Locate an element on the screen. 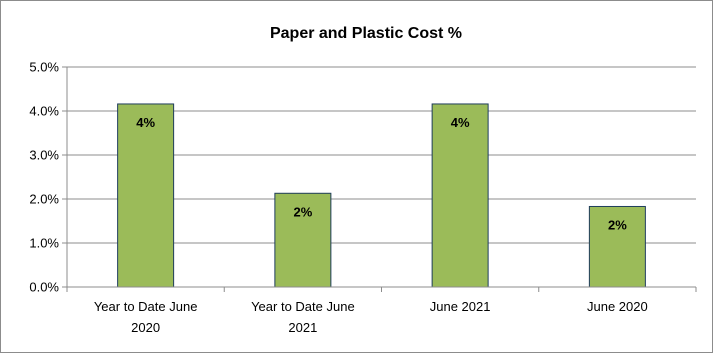 This screenshot has height=353, width=713. x-category-label: June 2021 is located at coordinates (460, 306).